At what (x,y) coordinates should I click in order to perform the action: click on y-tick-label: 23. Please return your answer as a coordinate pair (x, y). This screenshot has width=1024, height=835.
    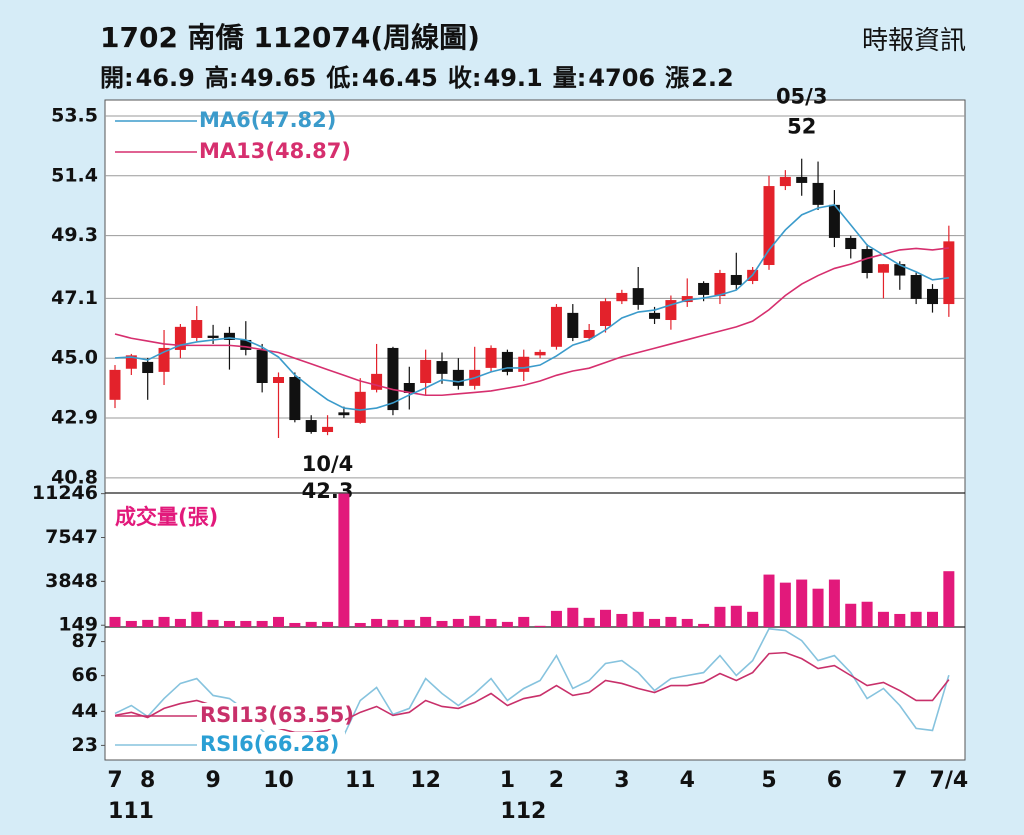
    Looking at the image, I should click on (85, 745).